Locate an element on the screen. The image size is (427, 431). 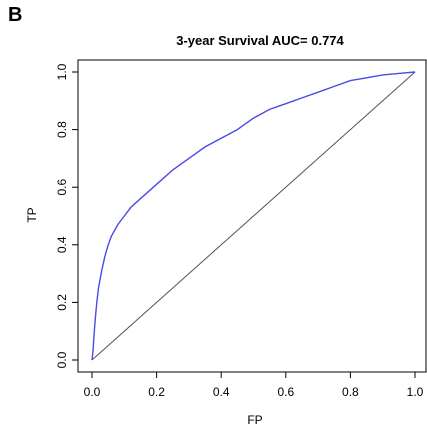
y-tick-label: 0.4 is located at coordinates (62, 244).